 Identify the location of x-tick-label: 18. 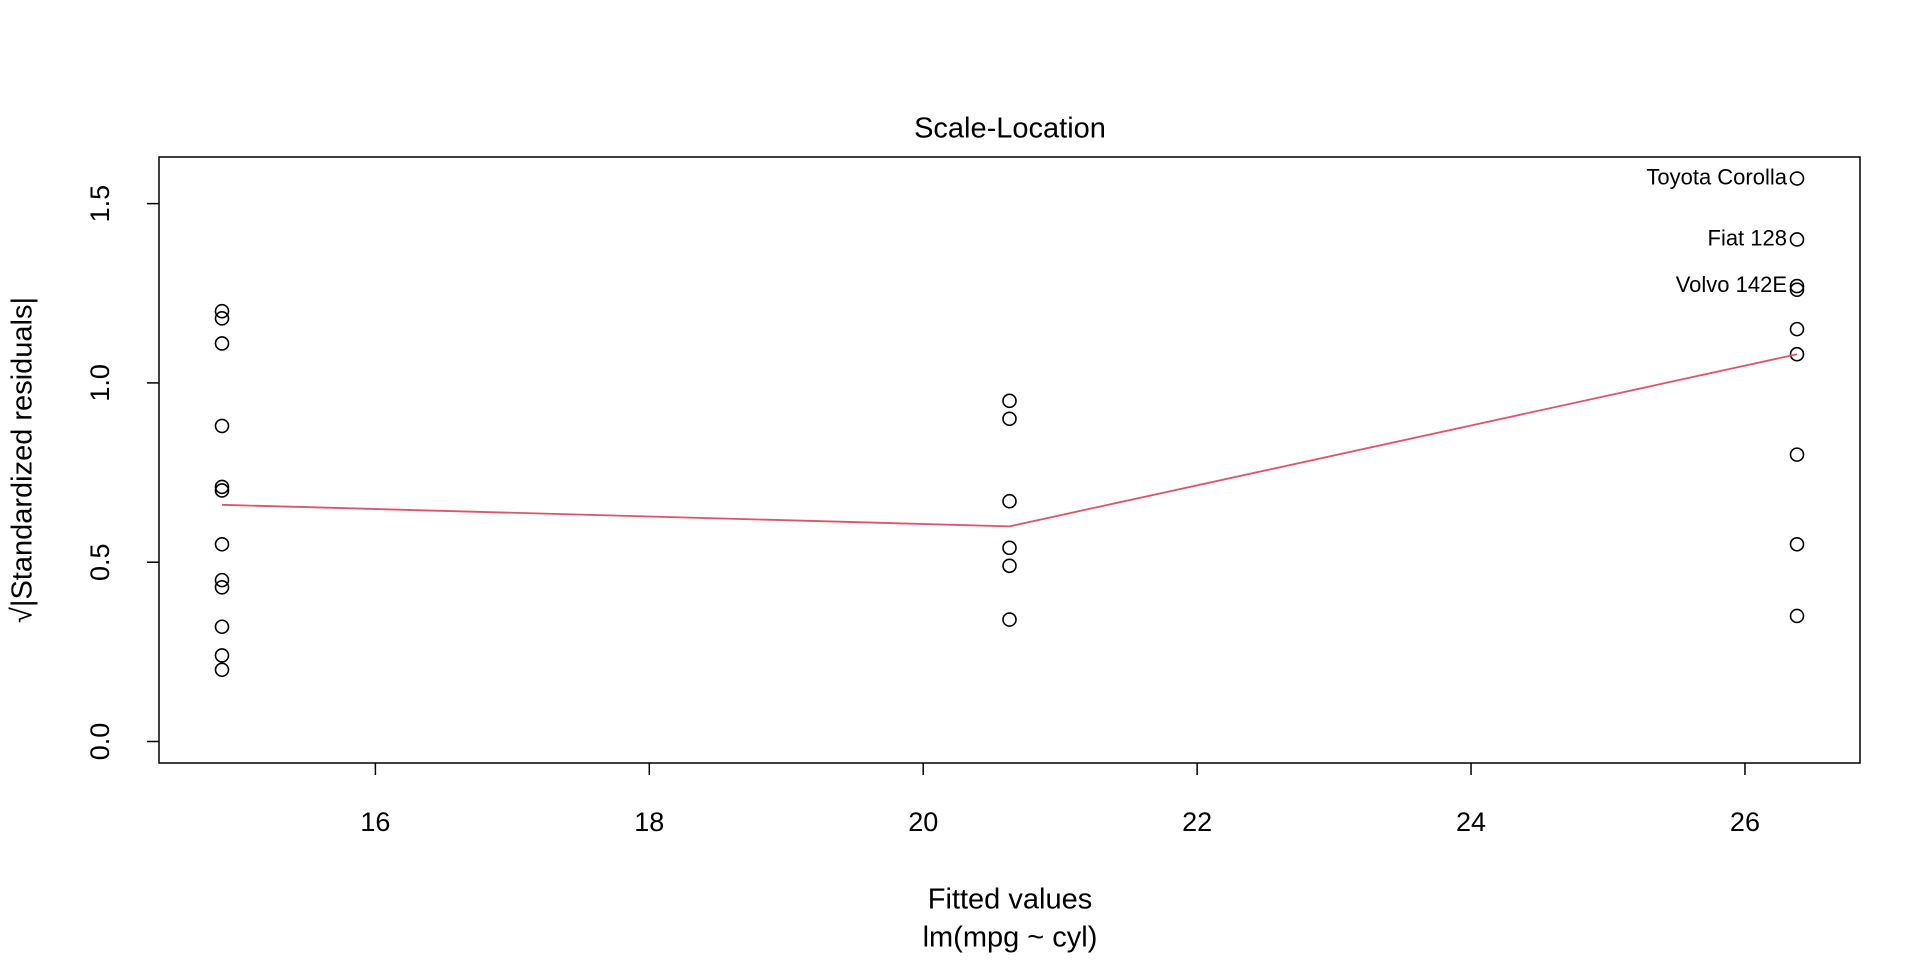
(649, 822).